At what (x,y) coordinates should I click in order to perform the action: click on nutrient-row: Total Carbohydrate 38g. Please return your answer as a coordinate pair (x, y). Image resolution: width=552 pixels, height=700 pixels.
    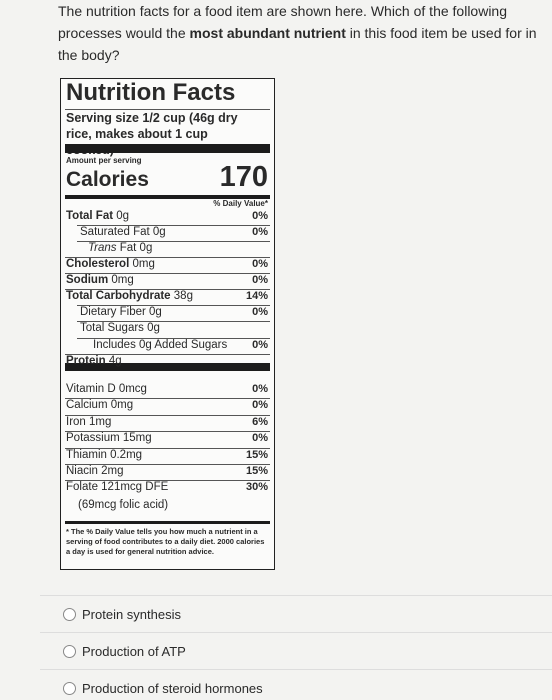
    Looking at the image, I should click on (129, 296).